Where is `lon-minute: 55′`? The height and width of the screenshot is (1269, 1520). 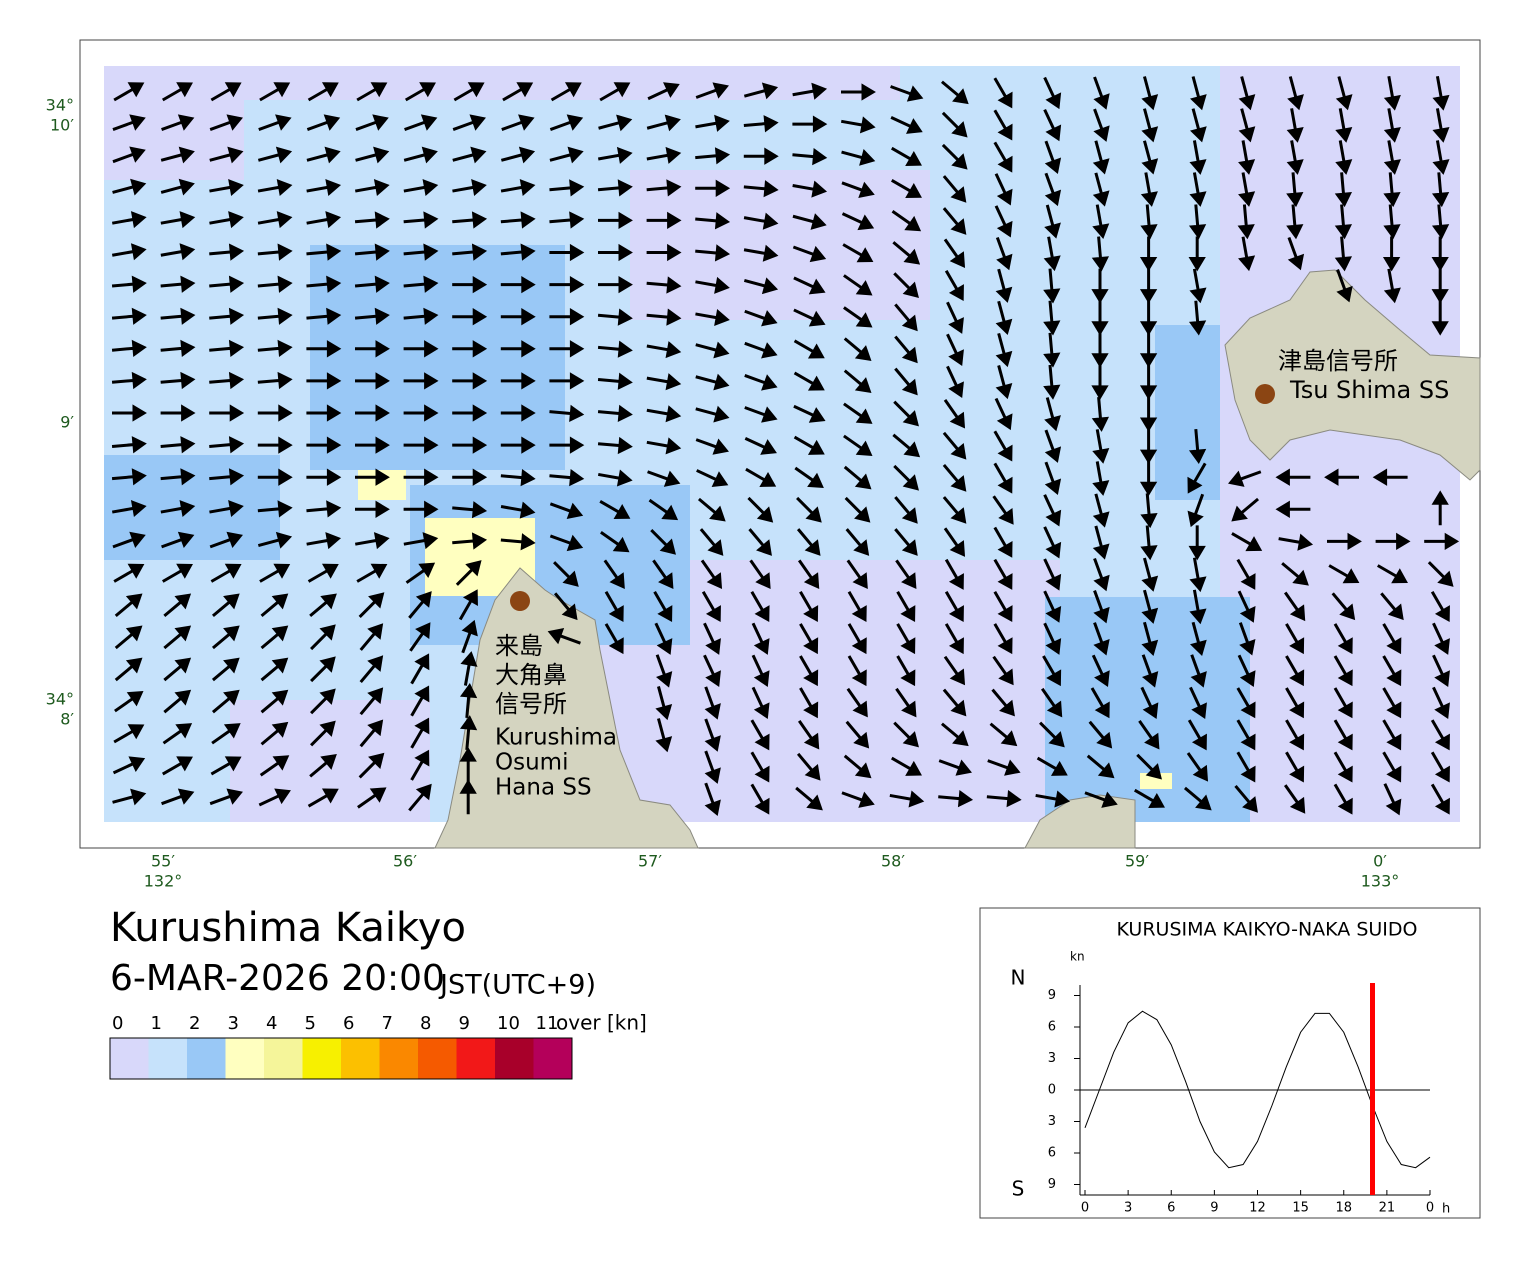 lon-minute: 55′ is located at coordinates (163, 861).